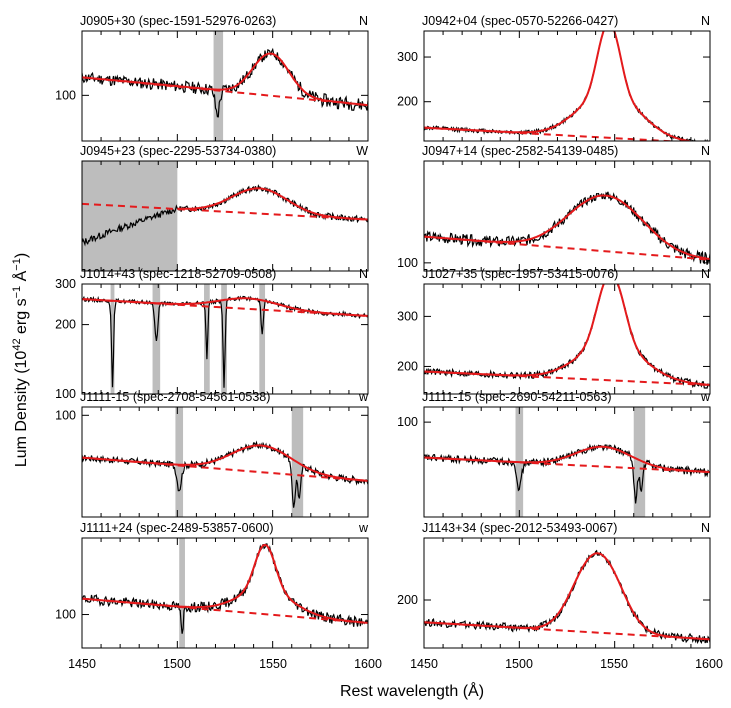 This screenshot has width=731, height=708. What do you see at coordinates (362, 151) in the screenshot?
I see `panel-flag: W` at bounding box center [362, 151].